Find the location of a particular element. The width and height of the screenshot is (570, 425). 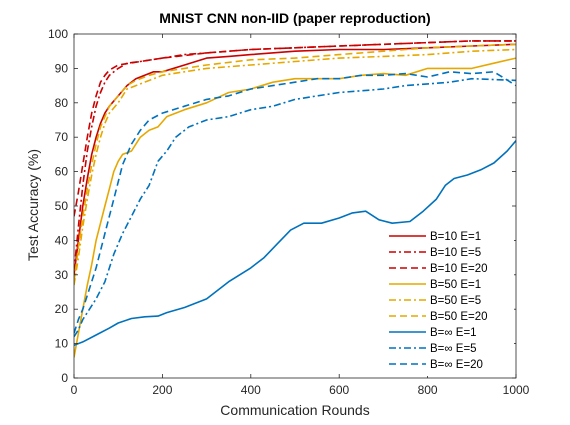

legend-label-7: B=∞ E=1 is located at coordinates (453, 333).